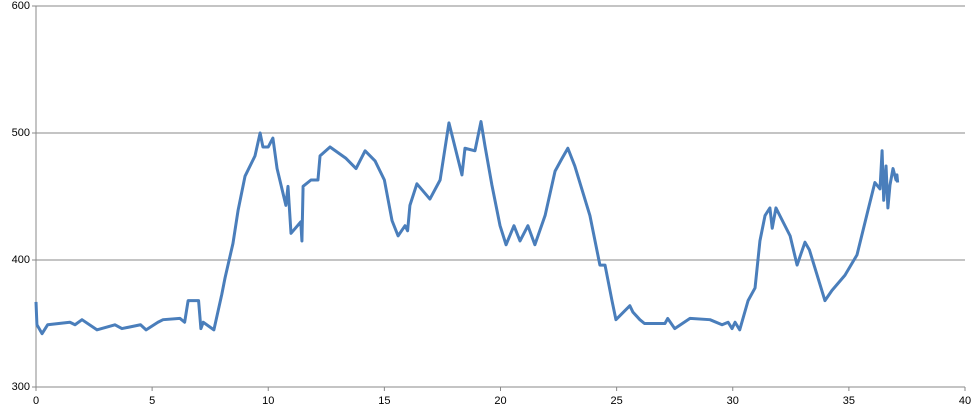  Describe the element at coordinates (384, 401) in the screenshot. I see `x-tick-label: 15` at that location.